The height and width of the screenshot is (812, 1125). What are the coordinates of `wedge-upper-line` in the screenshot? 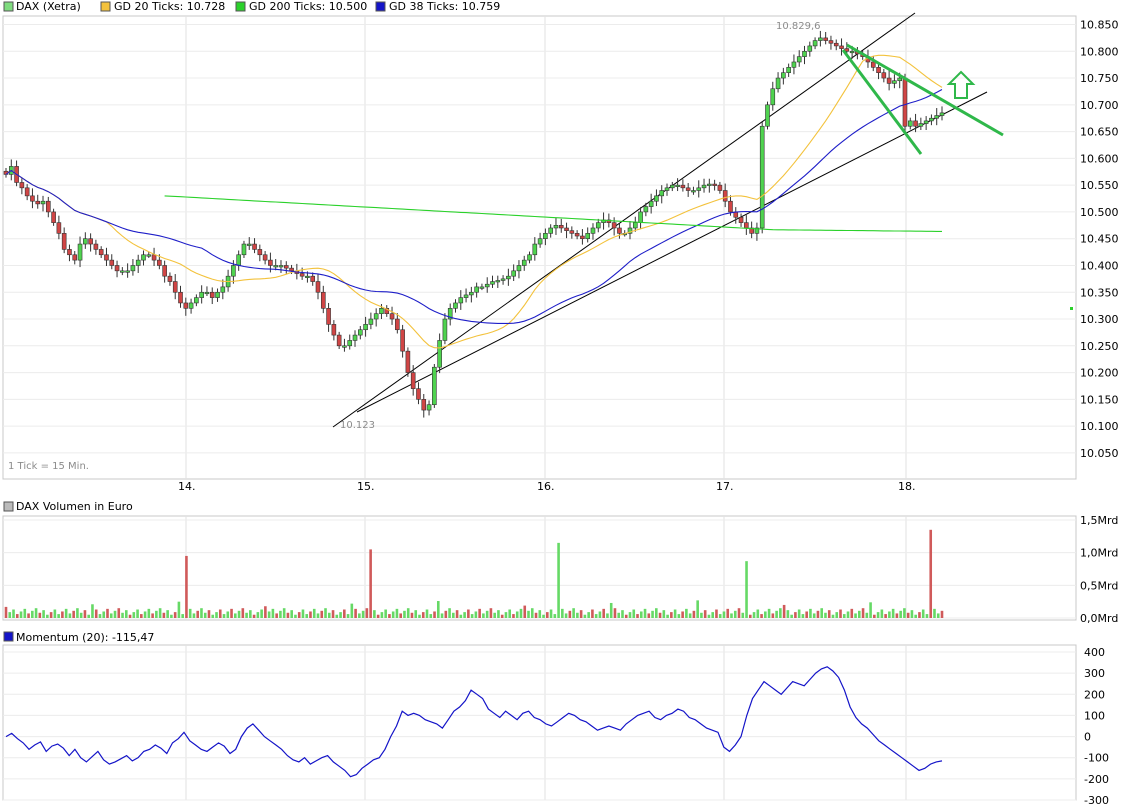 It's located at (925, 90).